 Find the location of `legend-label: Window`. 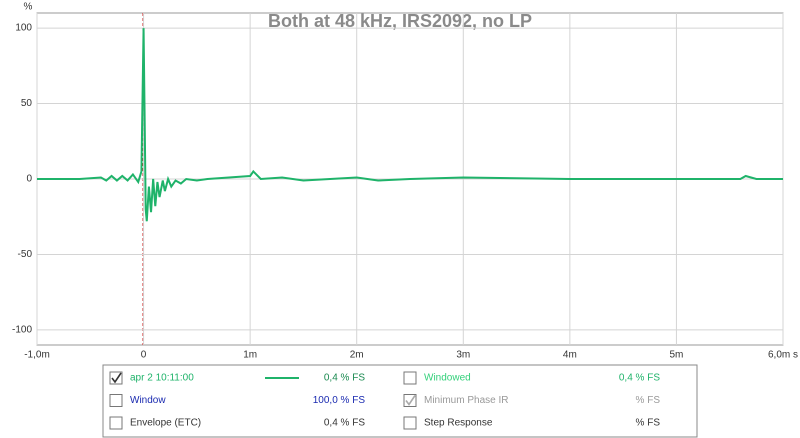

legend-label: Window is located at coordinates (148, 400).